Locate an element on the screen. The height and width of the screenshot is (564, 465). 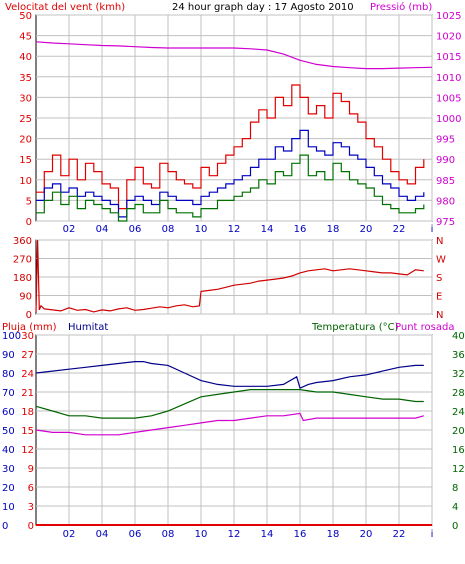
y-tick-label-temp: 28 is located at coordinates (458, 393).